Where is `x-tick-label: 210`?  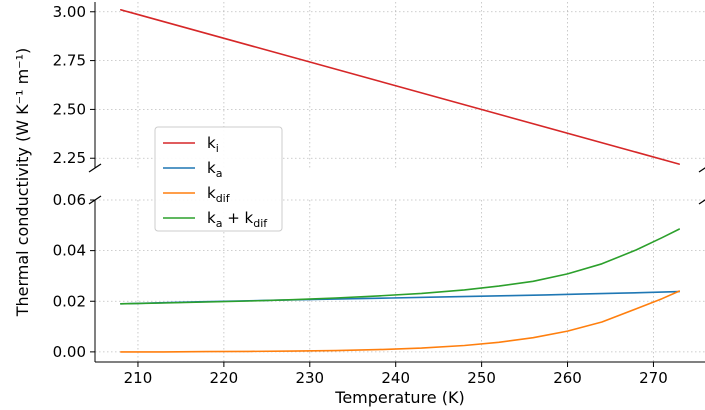
x-tick-label: 210 is located at coordinates (138, 378).